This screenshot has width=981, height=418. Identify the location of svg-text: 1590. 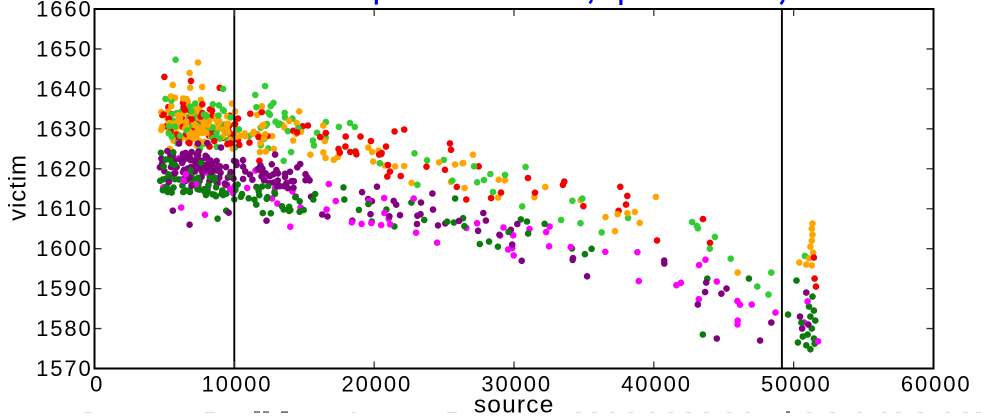
(64, 288).